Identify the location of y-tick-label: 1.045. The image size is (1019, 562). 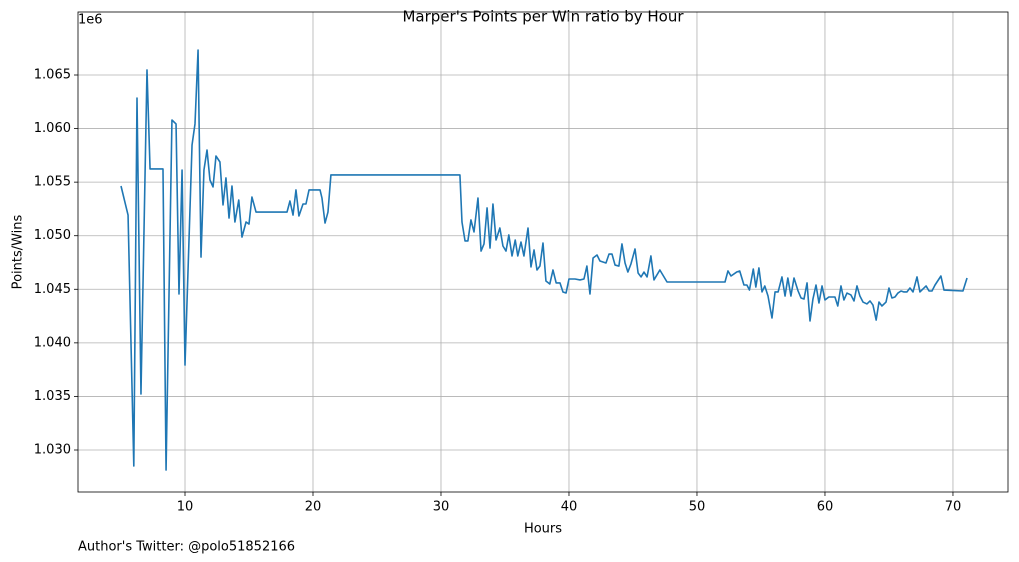
(52, 289).